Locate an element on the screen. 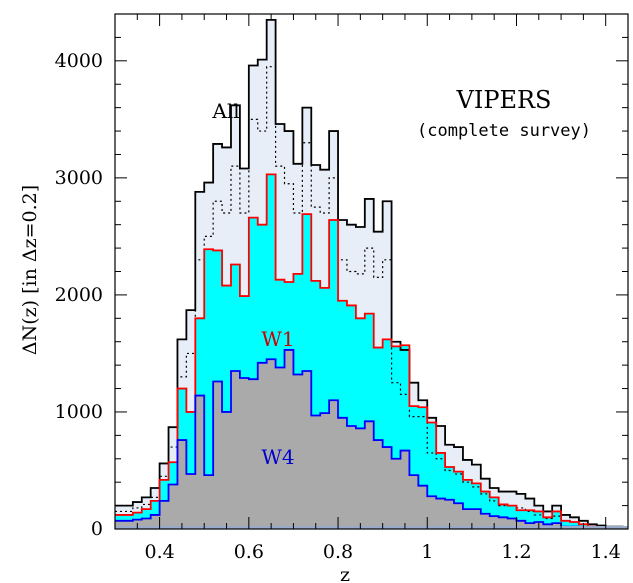  y-tick-label: 3000 is located at coordinates (79, 178).